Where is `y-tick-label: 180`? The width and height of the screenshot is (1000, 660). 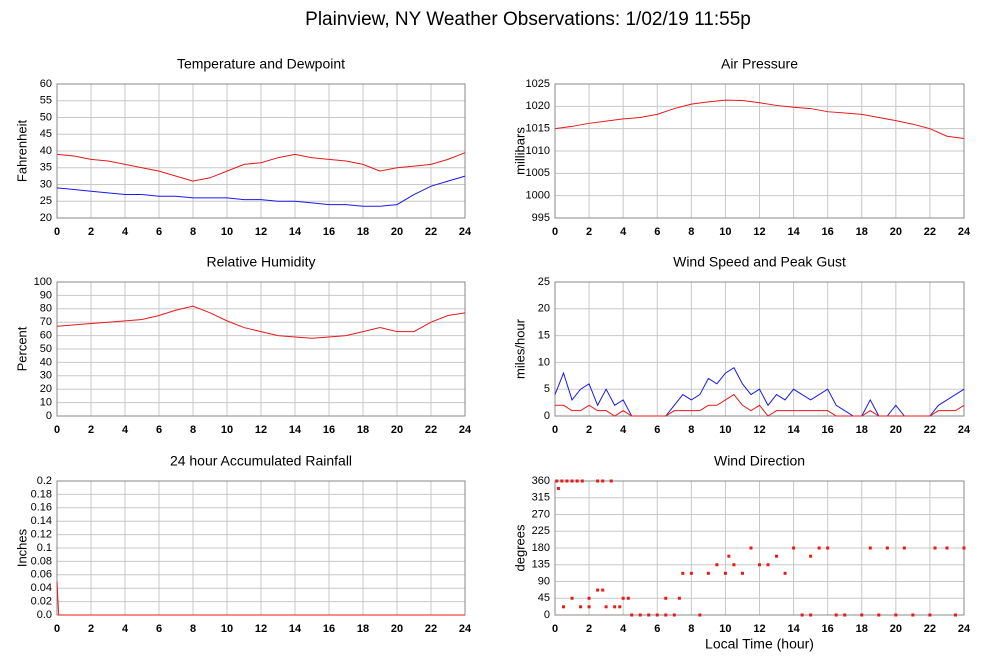 y-tick-label: 180 is located at coordinates (541, 548).